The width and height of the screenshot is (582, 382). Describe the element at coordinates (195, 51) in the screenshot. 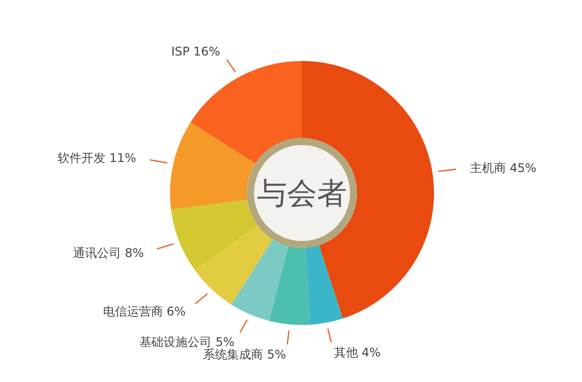

I see `slice-label: ISP 16%` at that location.